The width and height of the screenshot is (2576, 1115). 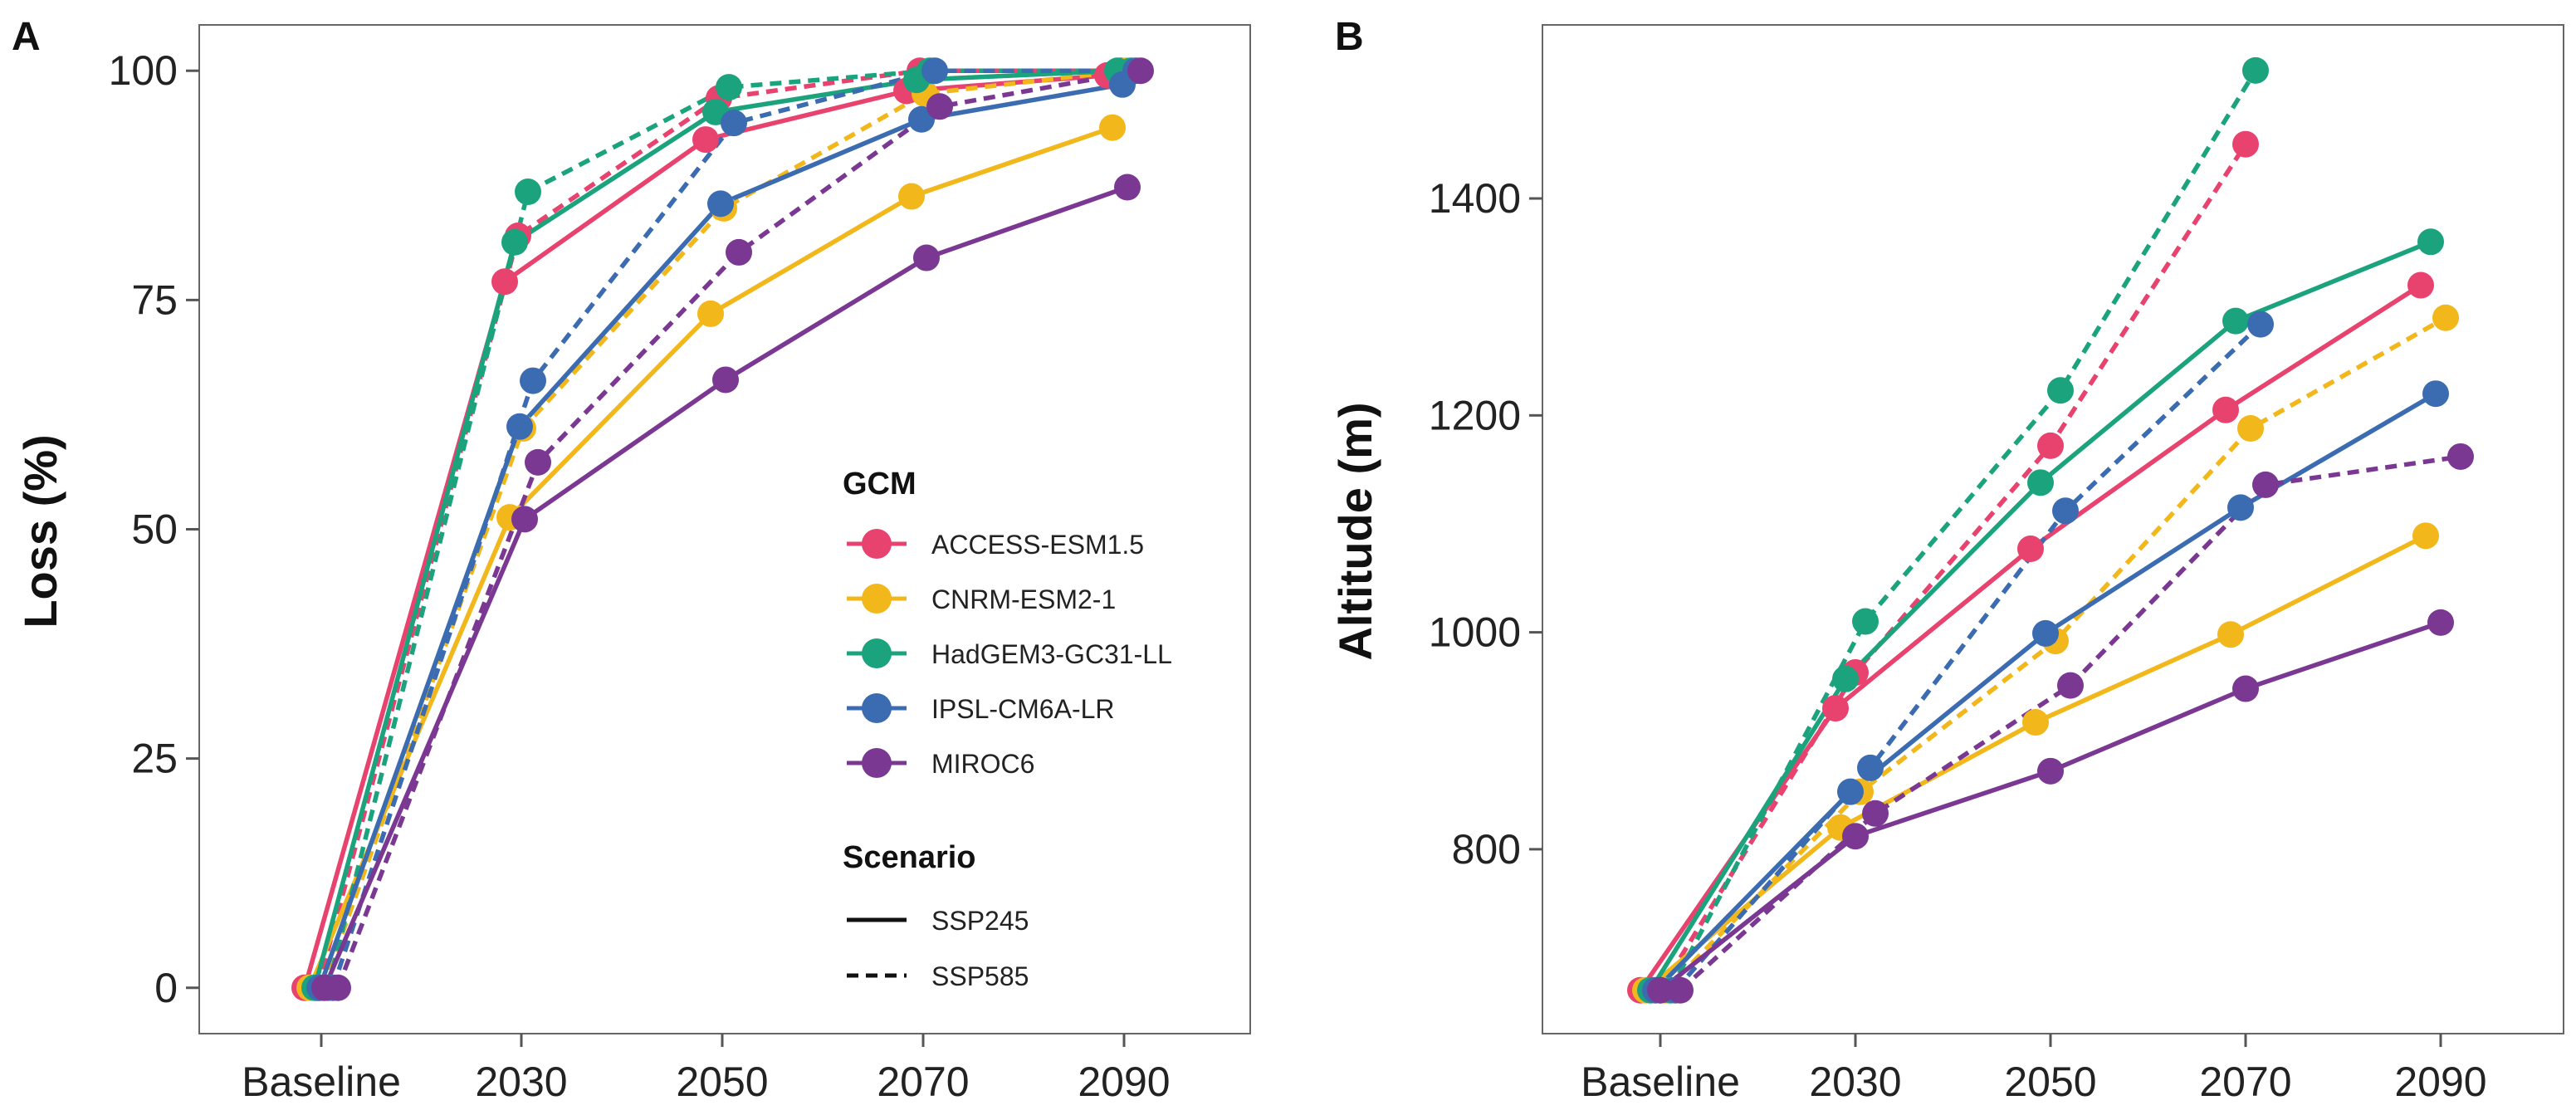 What do you see at coordinates (2050, 806) in the screenshot?
I see `series-line-miroc6-ssp245` at bounding box center [2050, 806].